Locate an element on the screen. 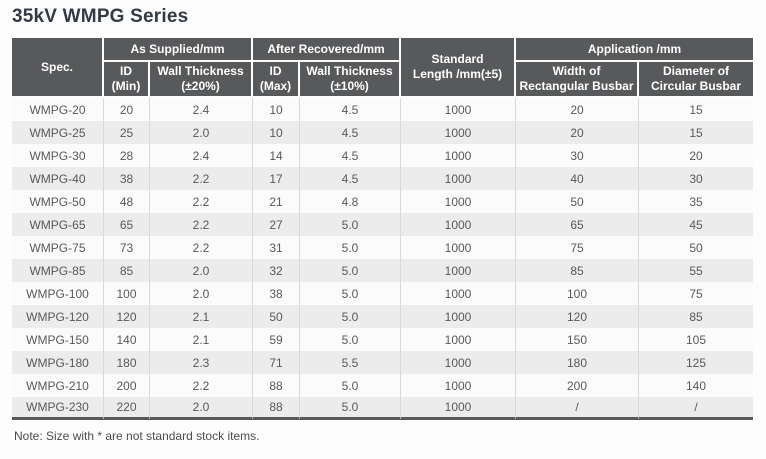 This screenshot has height=459, width=766. table-row: WMPG-230 220 2.0 88 5.0 1000// is located at coordinates (383, 408).